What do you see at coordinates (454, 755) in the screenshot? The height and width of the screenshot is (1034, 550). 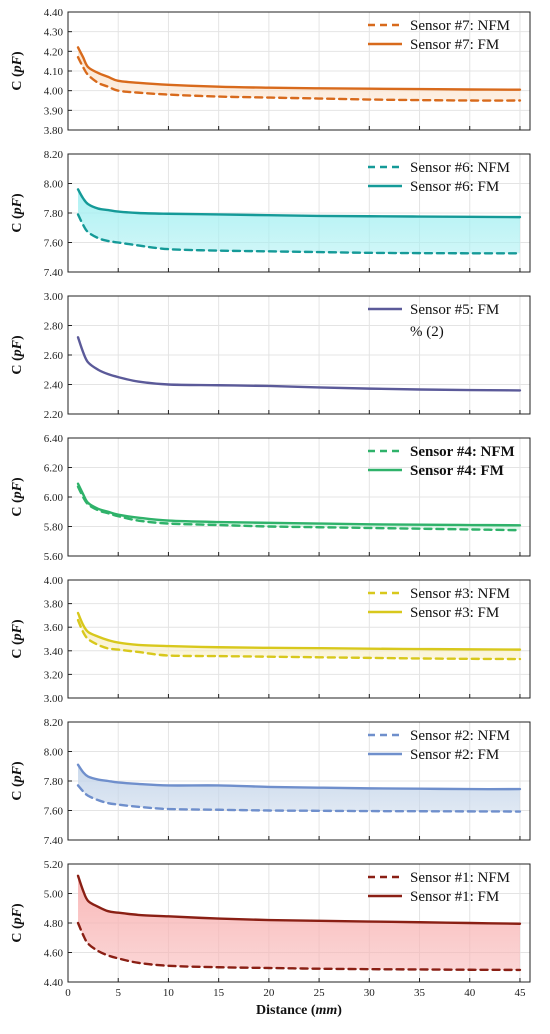 I see `legend-label: Sensor #2: FM` at bounding box center [454, 755].